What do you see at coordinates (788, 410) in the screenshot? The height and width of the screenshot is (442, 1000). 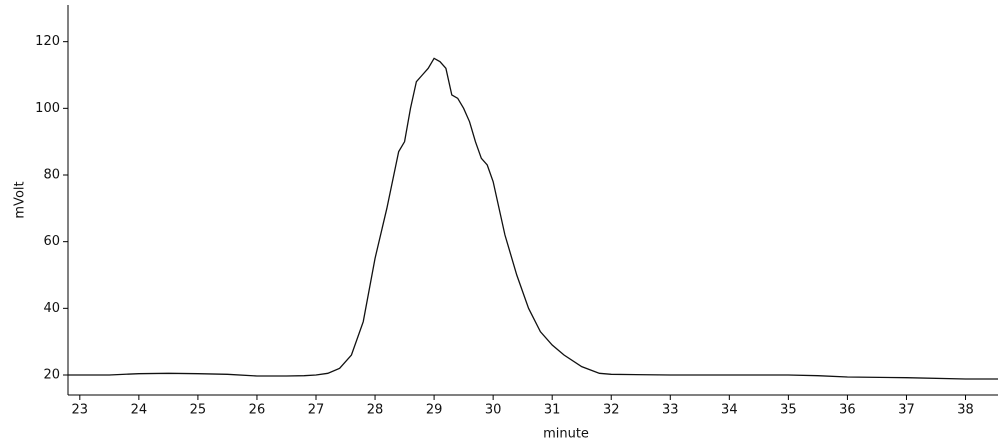 I see `x-tick-label: 35` at bounding box center [788, 410].